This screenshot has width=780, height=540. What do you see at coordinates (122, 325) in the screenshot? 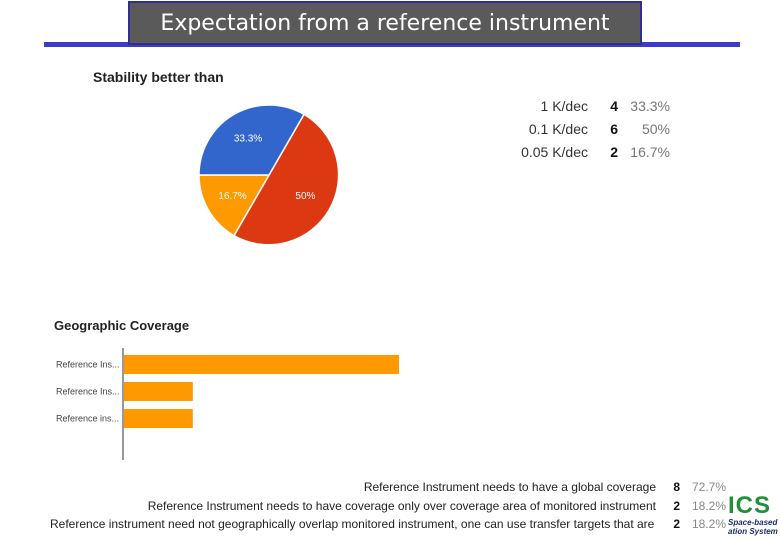
I see `geographic-chart-title: Geographic Coverage` at bounding box center [122, 325].